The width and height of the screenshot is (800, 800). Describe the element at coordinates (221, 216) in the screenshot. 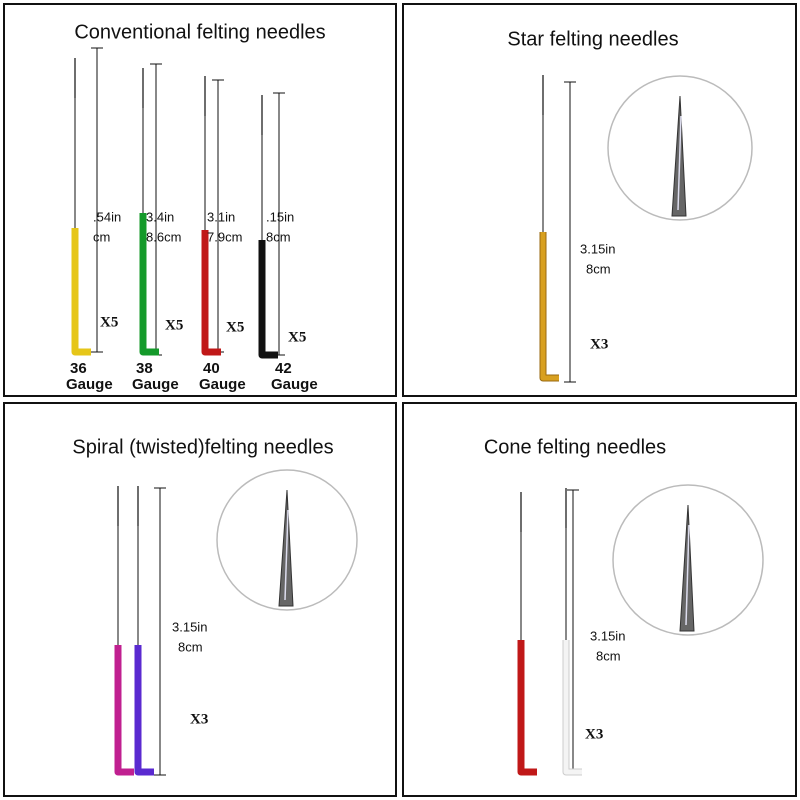

I see `length-inches: 3.1in` at that location.